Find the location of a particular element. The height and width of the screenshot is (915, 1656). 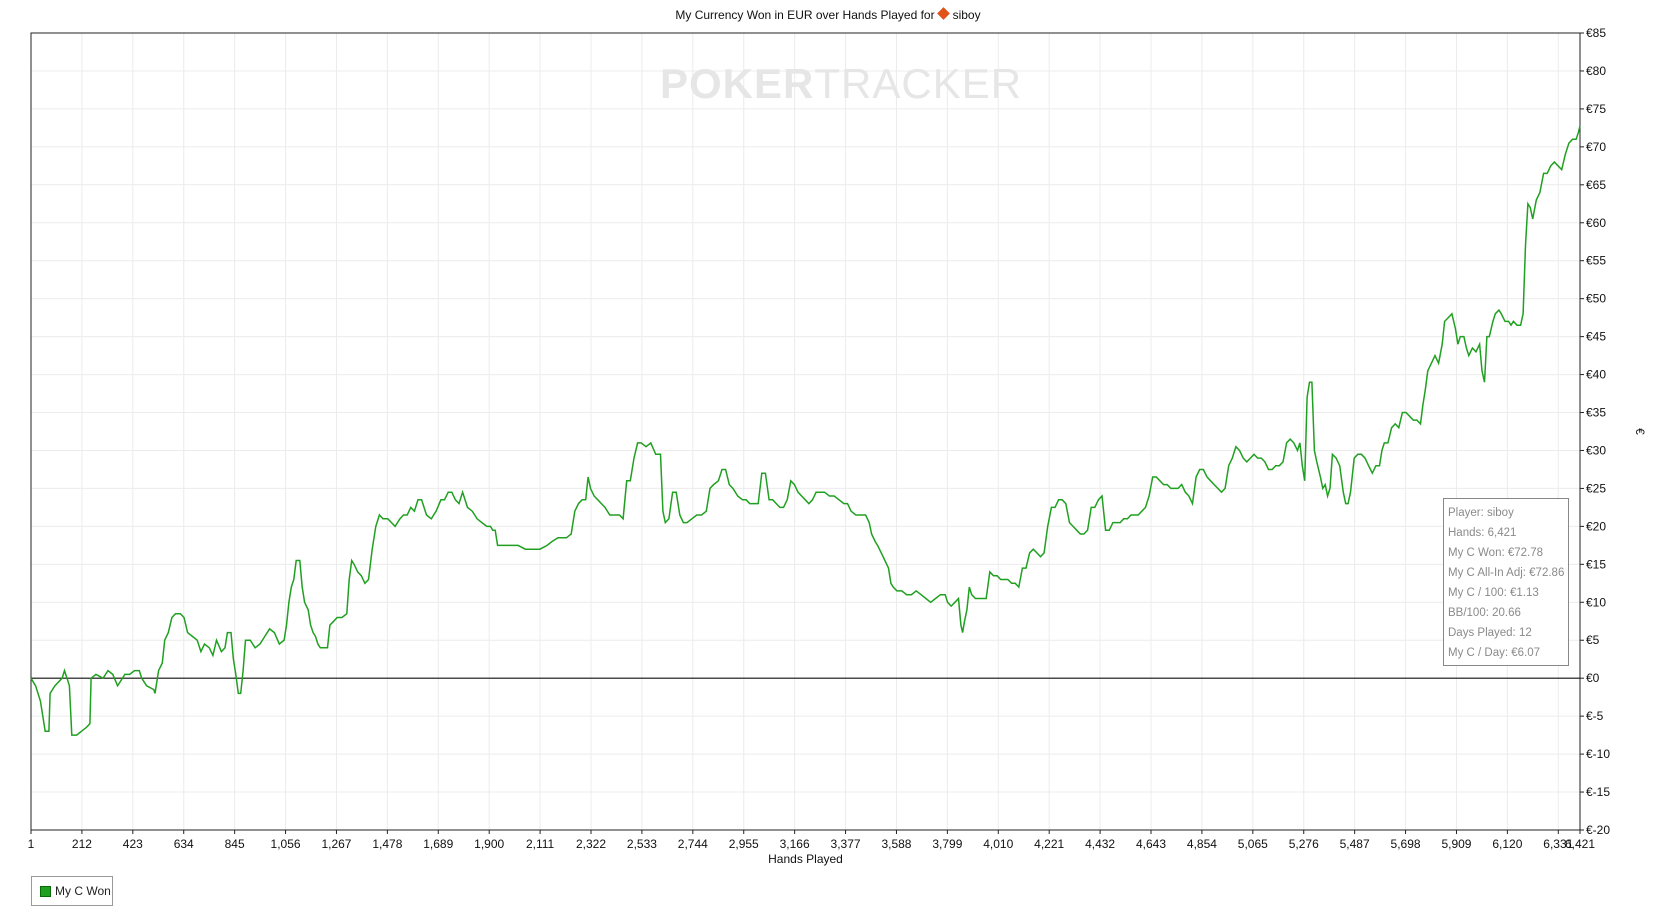

x-tick-label: 3,377 is located at coordinates (846, 844).